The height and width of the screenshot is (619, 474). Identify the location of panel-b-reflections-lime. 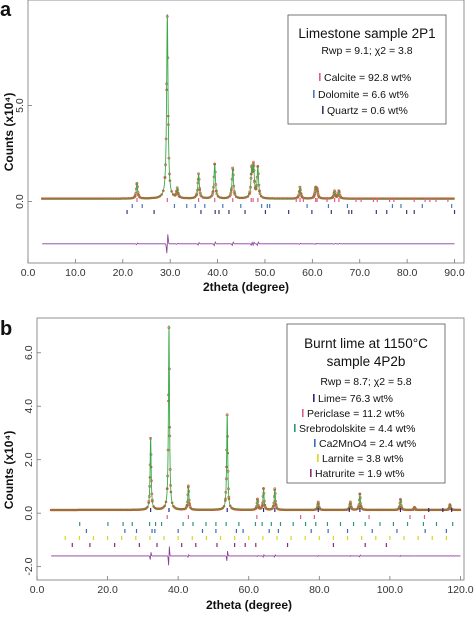
(301, 510).